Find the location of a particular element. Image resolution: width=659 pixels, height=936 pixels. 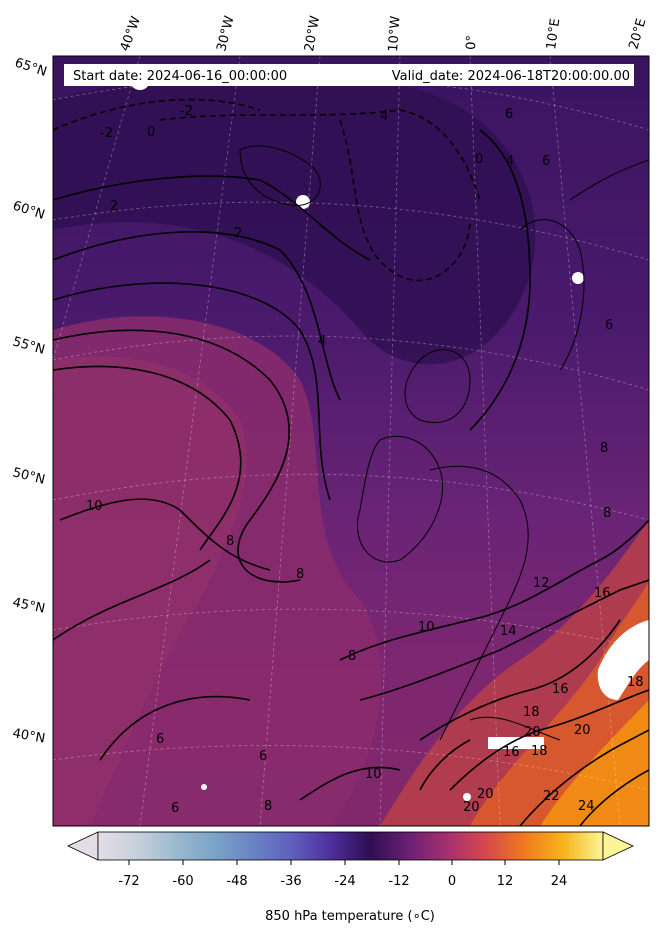

latitude-label: 50°N is located at coordinates (28, 476).